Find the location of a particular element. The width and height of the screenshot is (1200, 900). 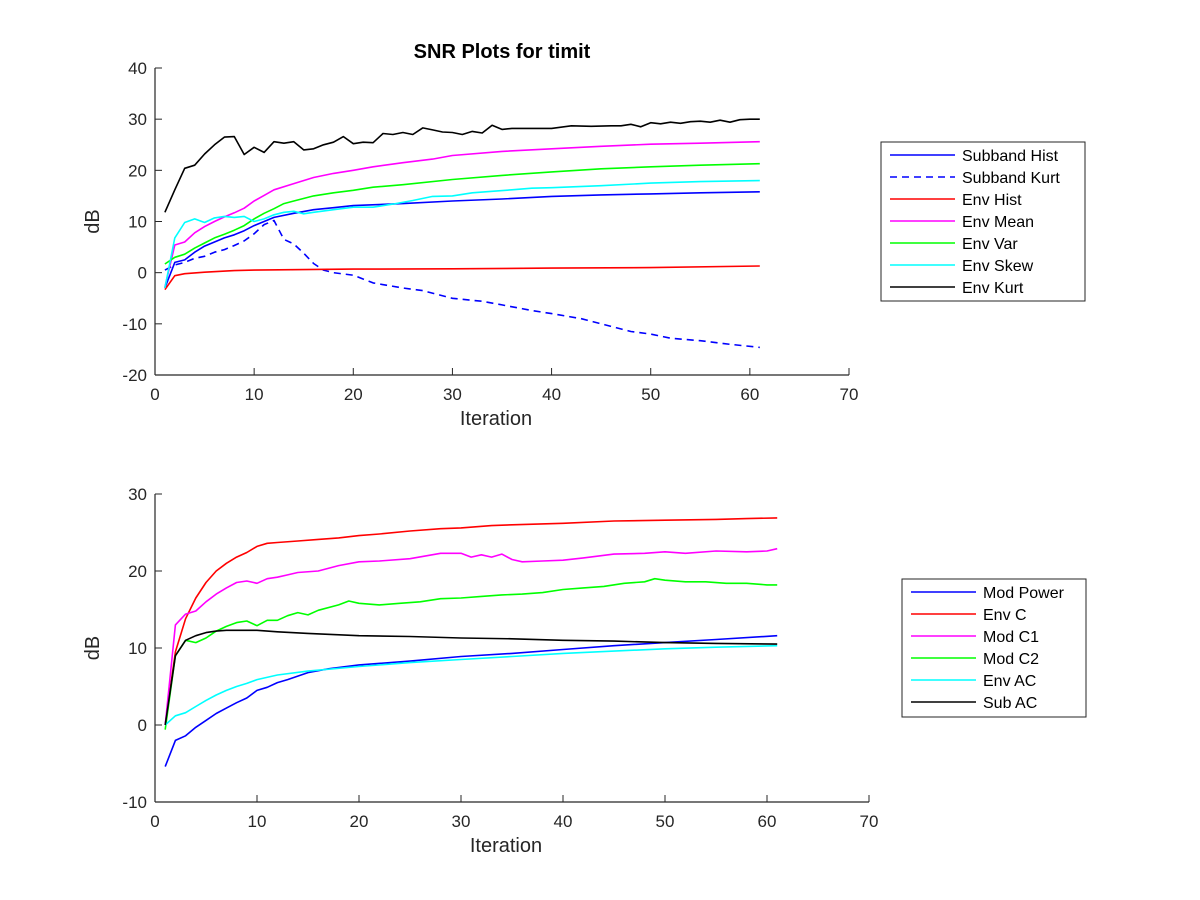

series-line-mod-power is located at coordinates (471, 700).